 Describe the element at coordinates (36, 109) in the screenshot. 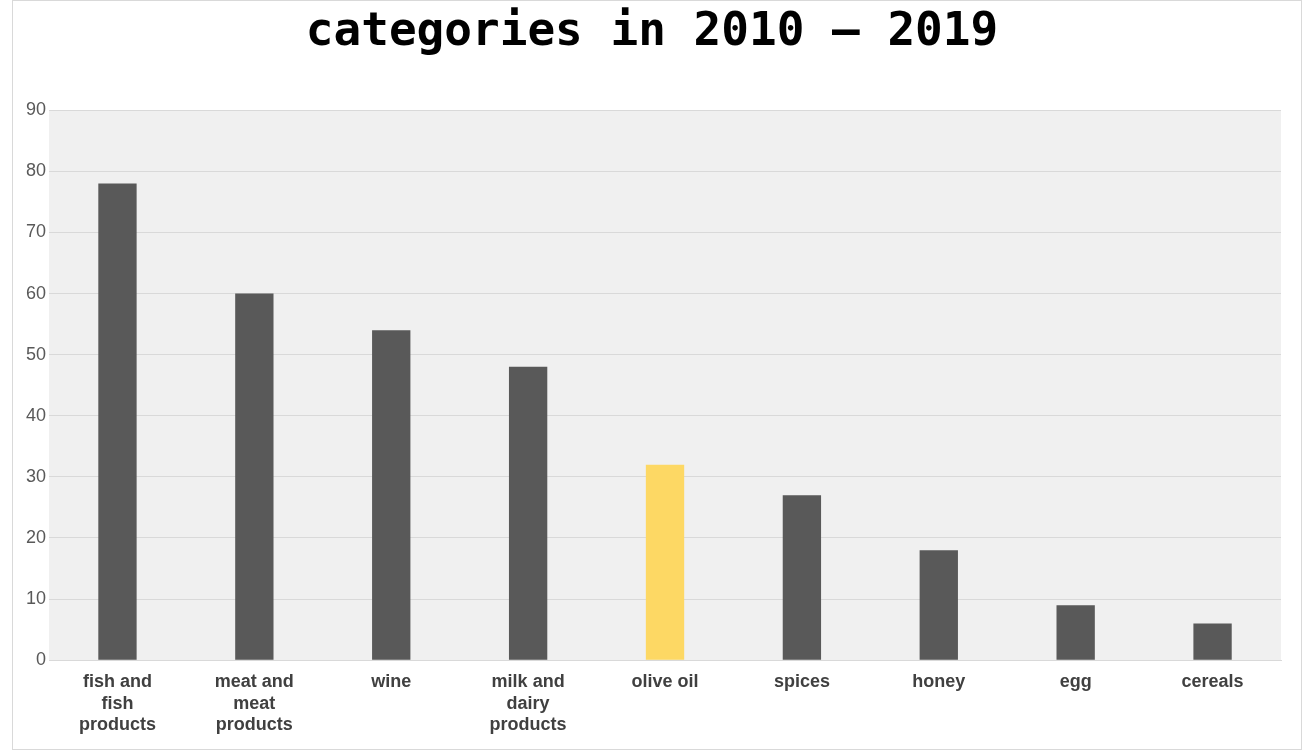

I see `y-tick-label: 90` at that location.